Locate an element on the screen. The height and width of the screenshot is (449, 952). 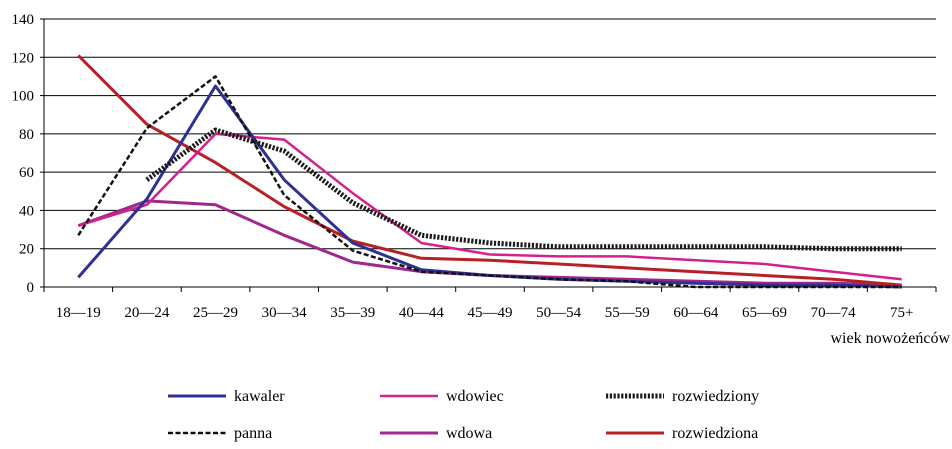
y-tick-label: 20 is located at coordinates (26, 250).